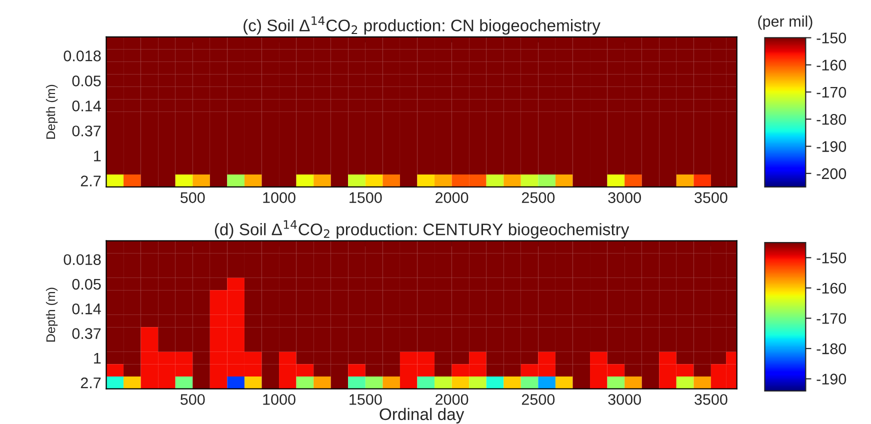 The image size is (871, 424). I want to click on color-bar-title: (per mil), so click(785, 23).